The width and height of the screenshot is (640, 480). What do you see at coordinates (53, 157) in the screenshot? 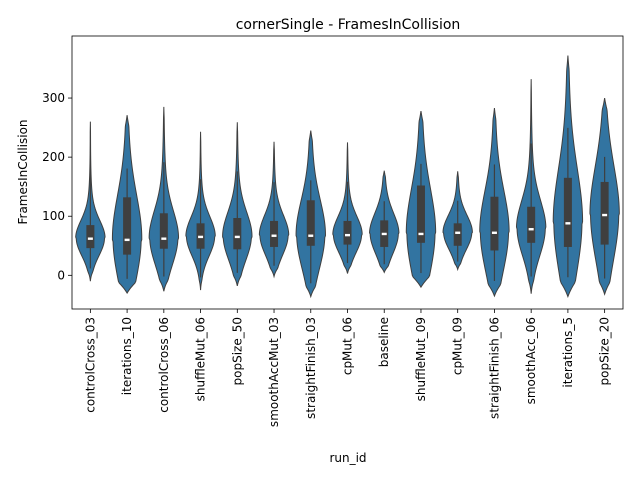
I see `y-tick-label: 200` at bounding box center [53, 157].